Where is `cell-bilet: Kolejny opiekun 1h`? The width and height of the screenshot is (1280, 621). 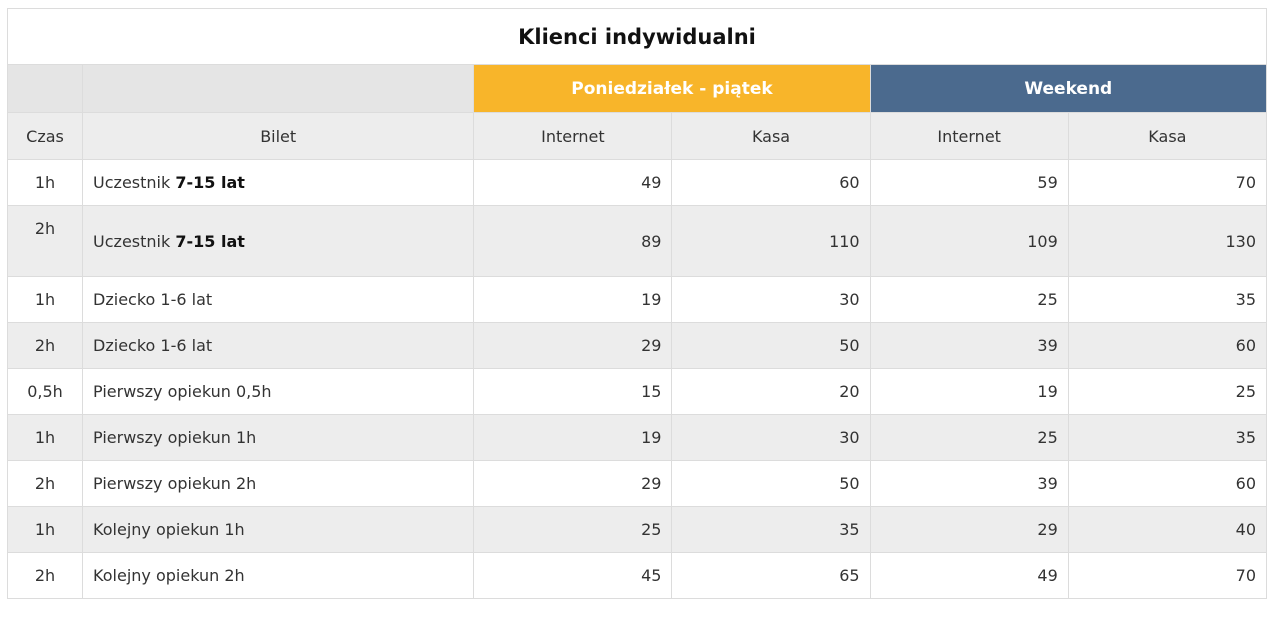 cell-bilet: Kolejny opiekun 1h is located at coordinates (278, 529).